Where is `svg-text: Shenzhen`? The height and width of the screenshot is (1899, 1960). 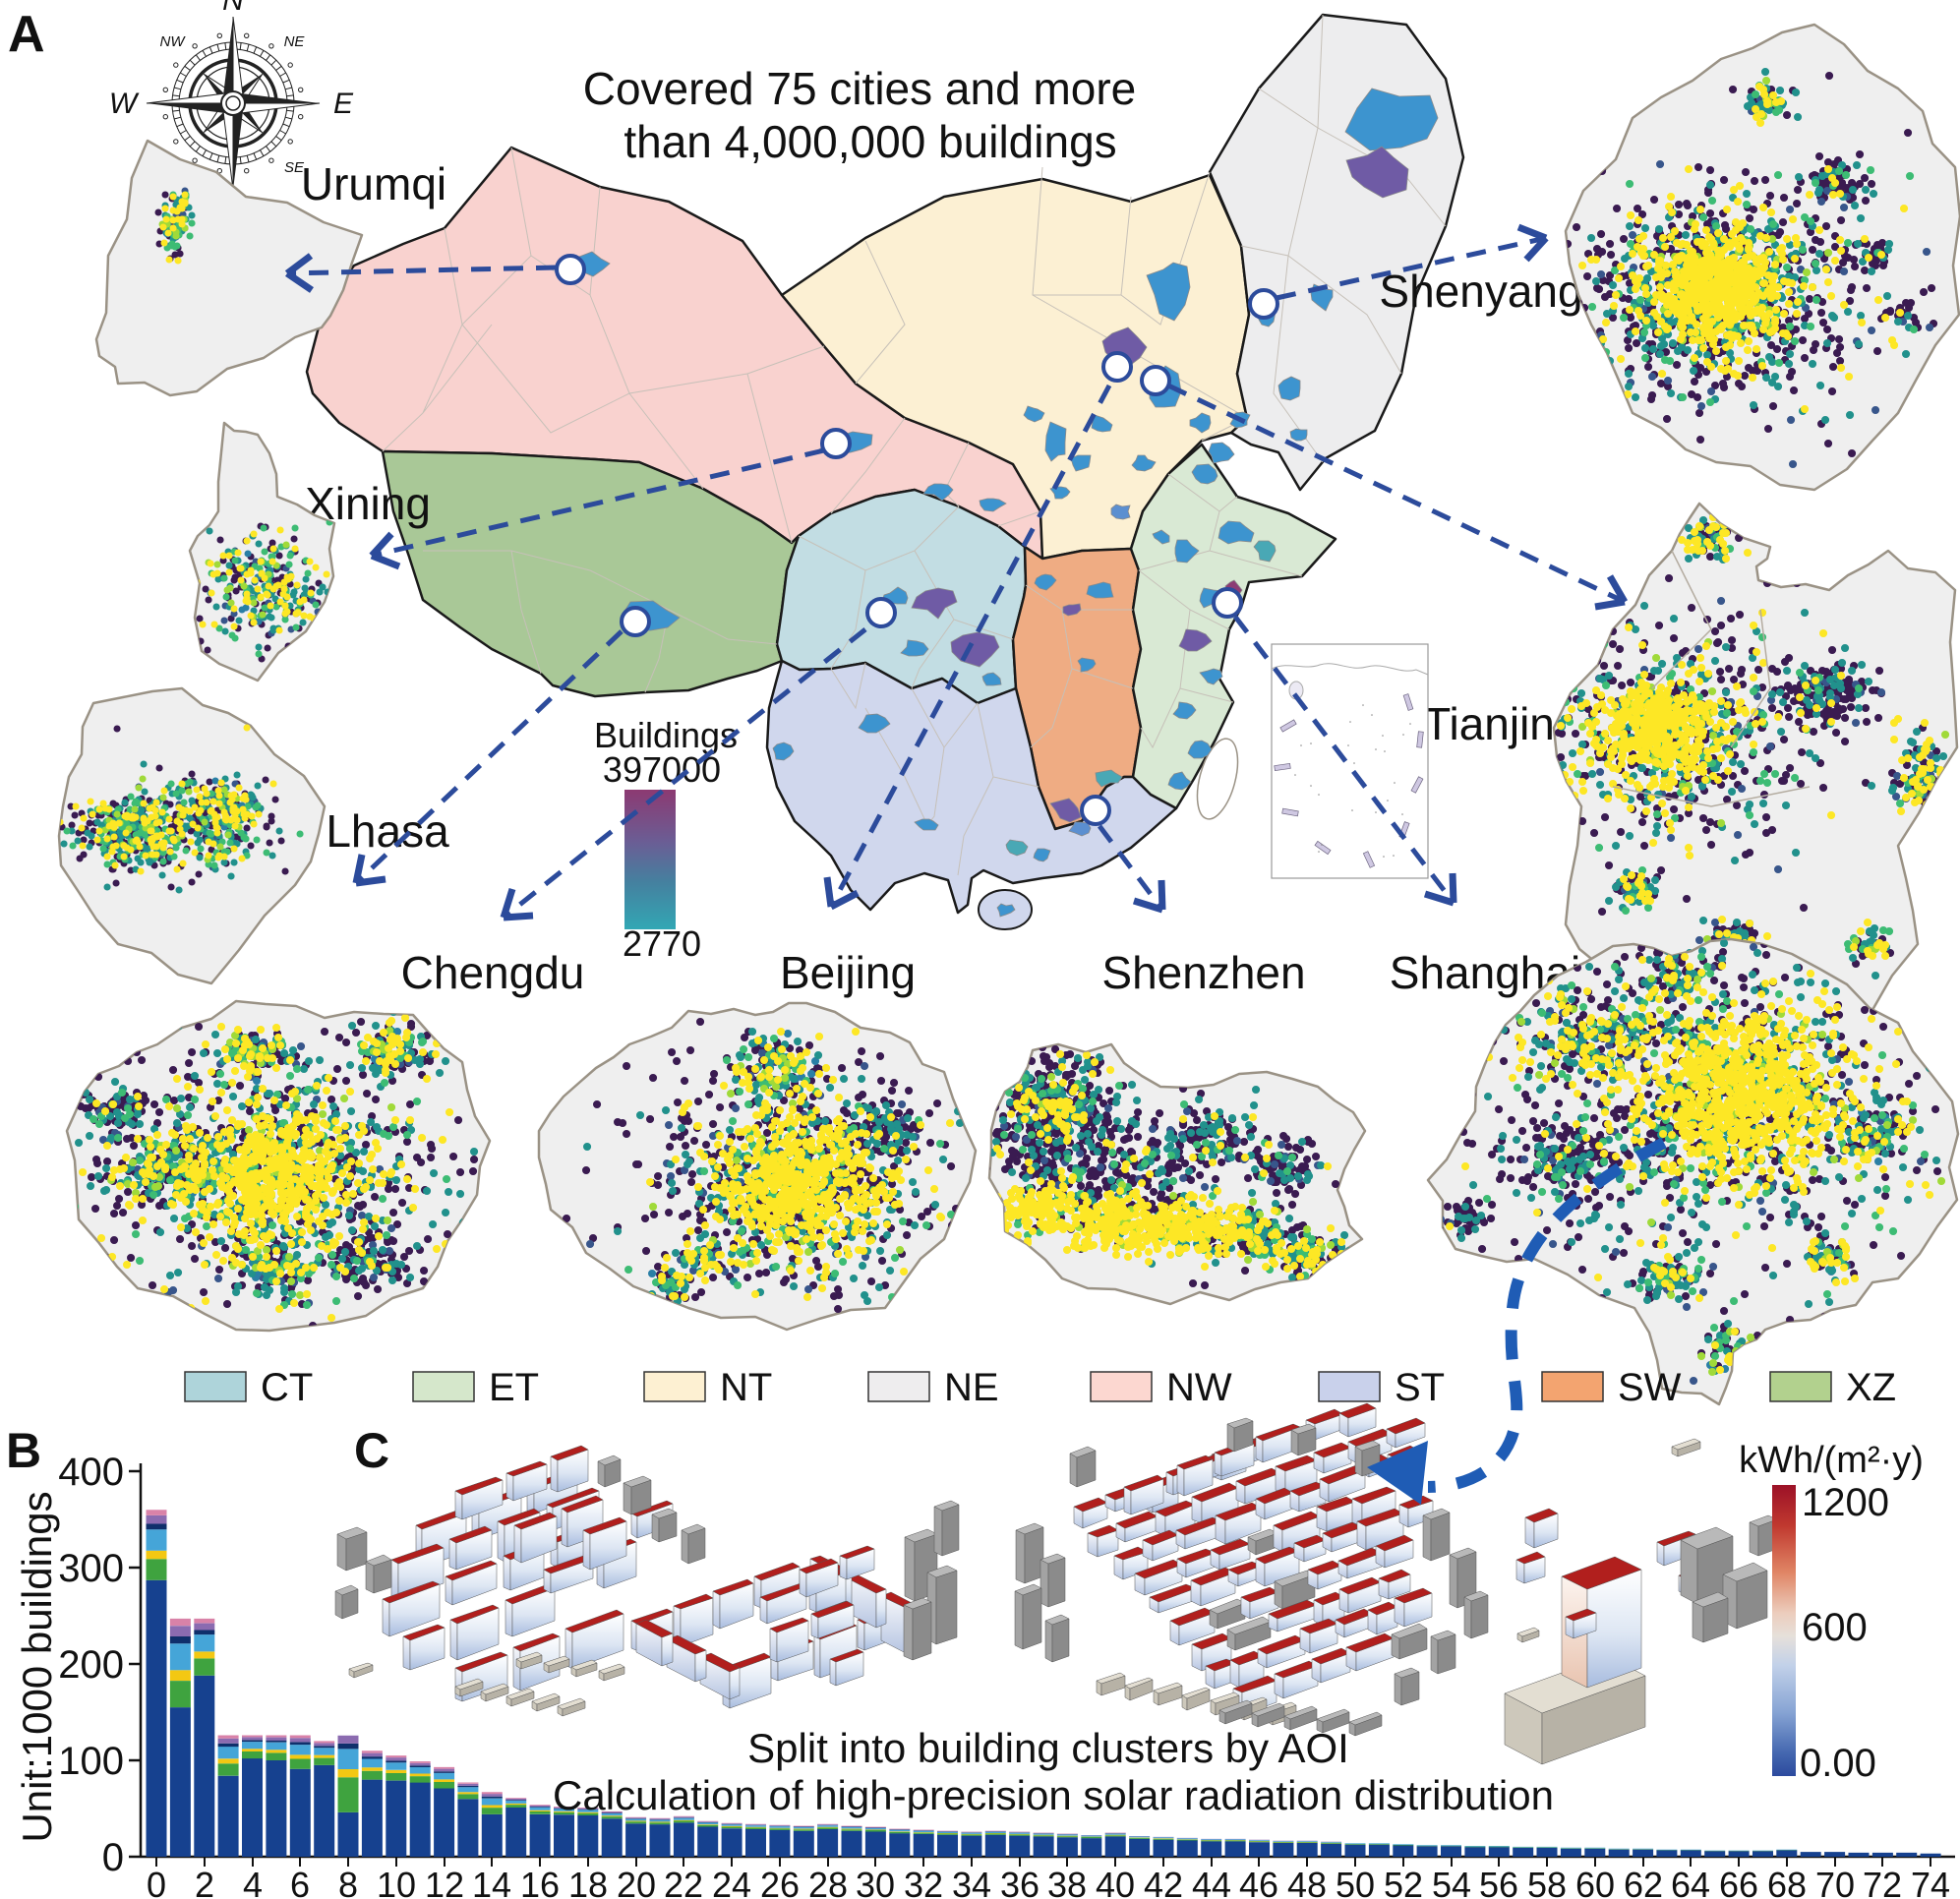
svg-text: Shenzhen is located at coordinates (1203, 972).